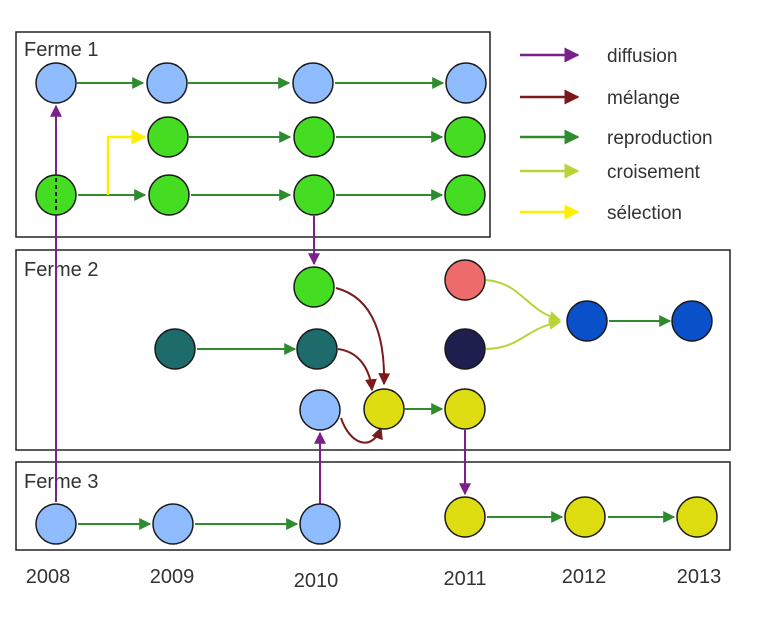  I want to click on legend-label: diffusion, so click(642, 56).